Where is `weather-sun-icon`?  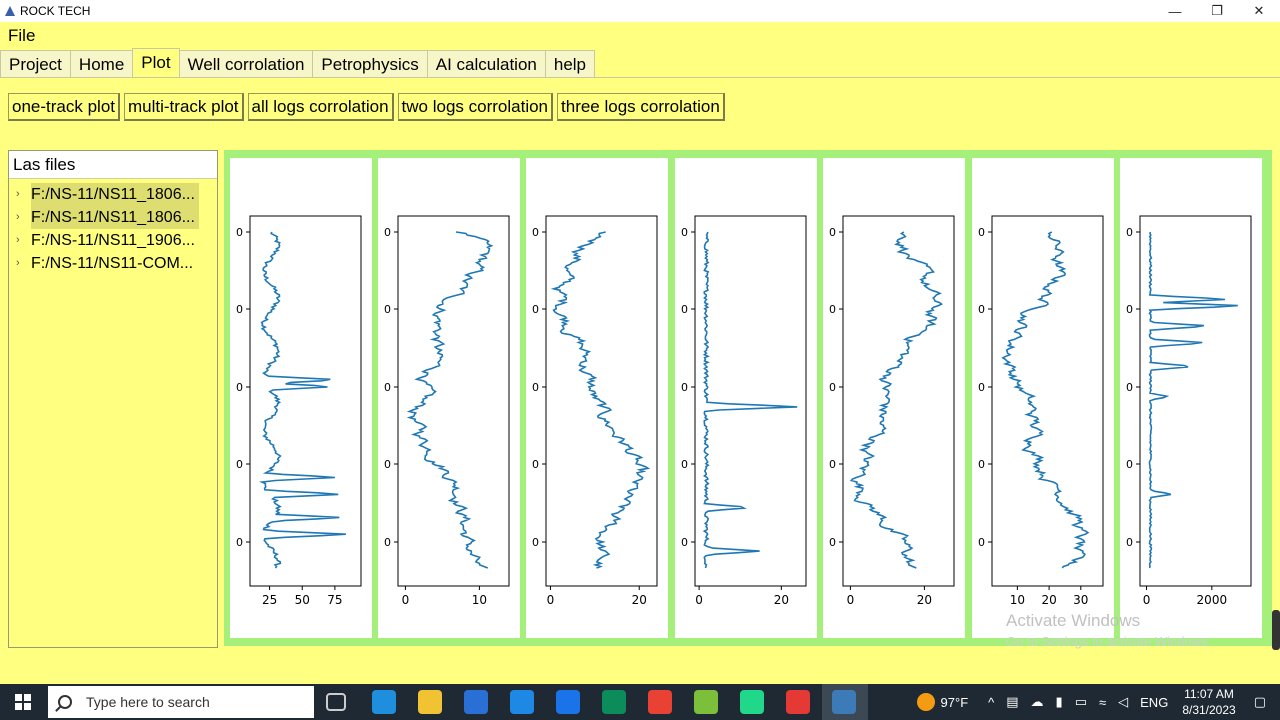
weather-sun-icon is located at coordinates (925, 702).